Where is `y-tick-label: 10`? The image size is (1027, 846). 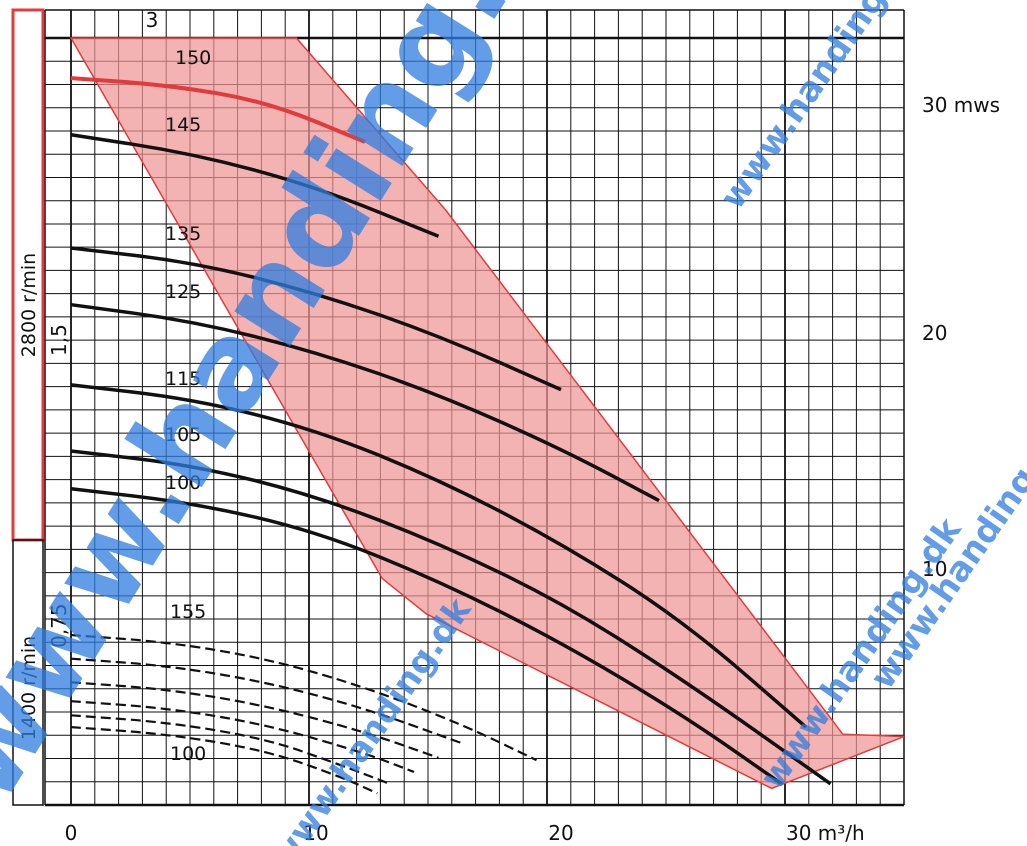 y-tick-label: 10 is located at coordinates (934, 569).